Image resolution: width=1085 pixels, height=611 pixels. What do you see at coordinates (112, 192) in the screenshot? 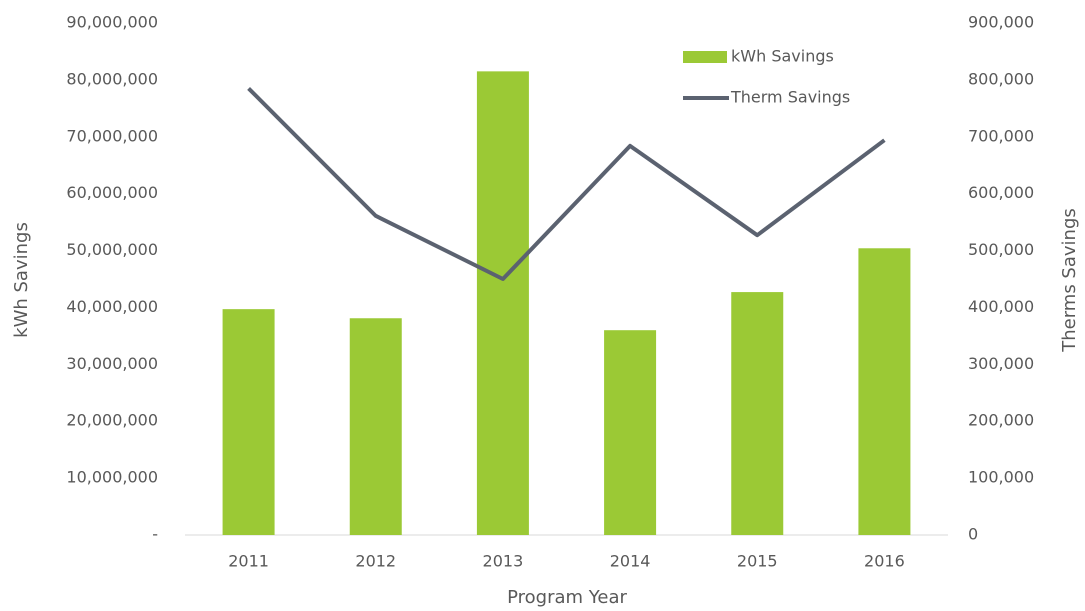
I see `y-tick-label: 60,000,000` at bounding box center [112, 192].